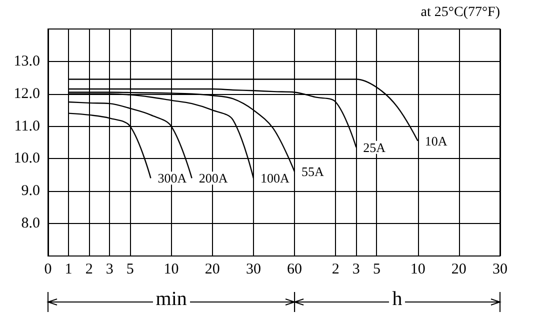 This screenshot has height=321, width=536. What do you see at coordinates (374, 147) in the screenshot?
I see `series-label: 25A` at bounding box center [374, 147].